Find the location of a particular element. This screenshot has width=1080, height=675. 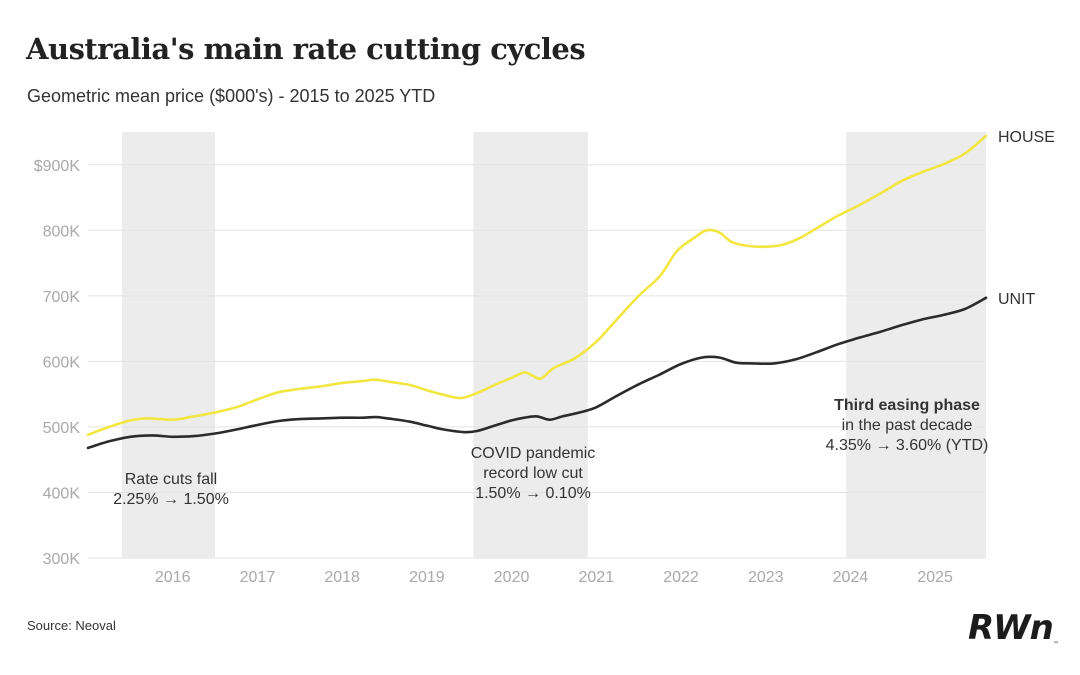

annotation-1-line-1: Rate cuts fall is located at coordinates (171, 479).